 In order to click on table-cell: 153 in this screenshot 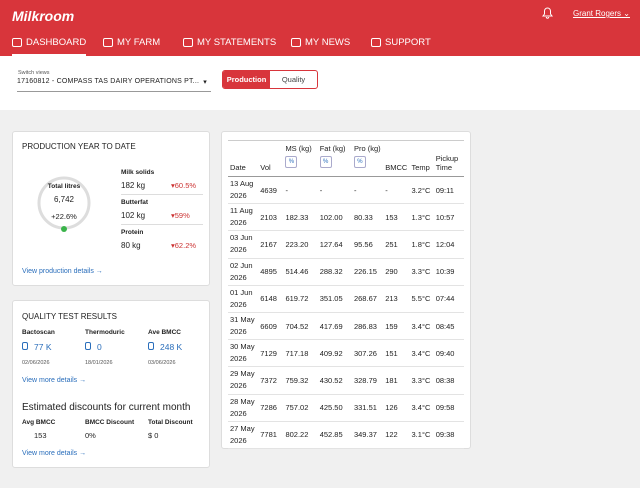, I will do `click(391, 217)`.